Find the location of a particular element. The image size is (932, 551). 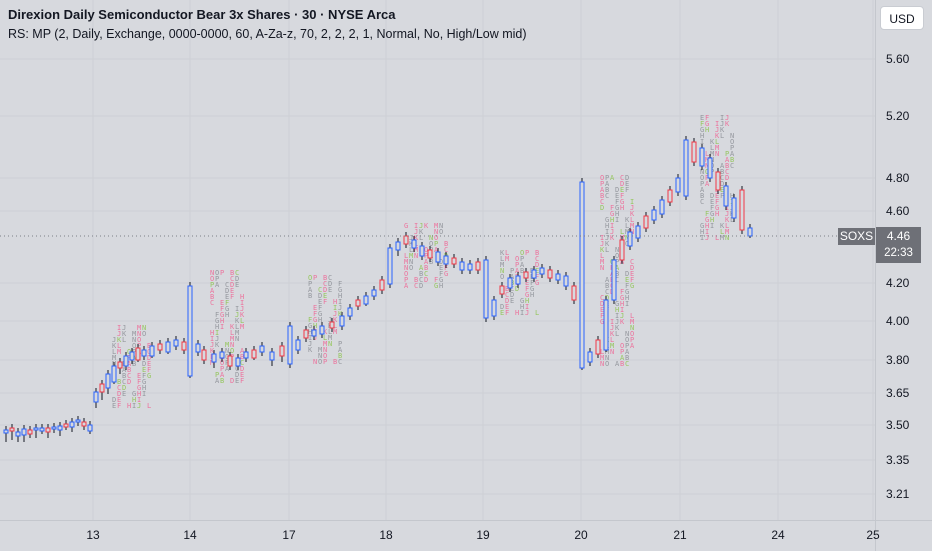

profile-letter: J is located at coordinates (722, 124).